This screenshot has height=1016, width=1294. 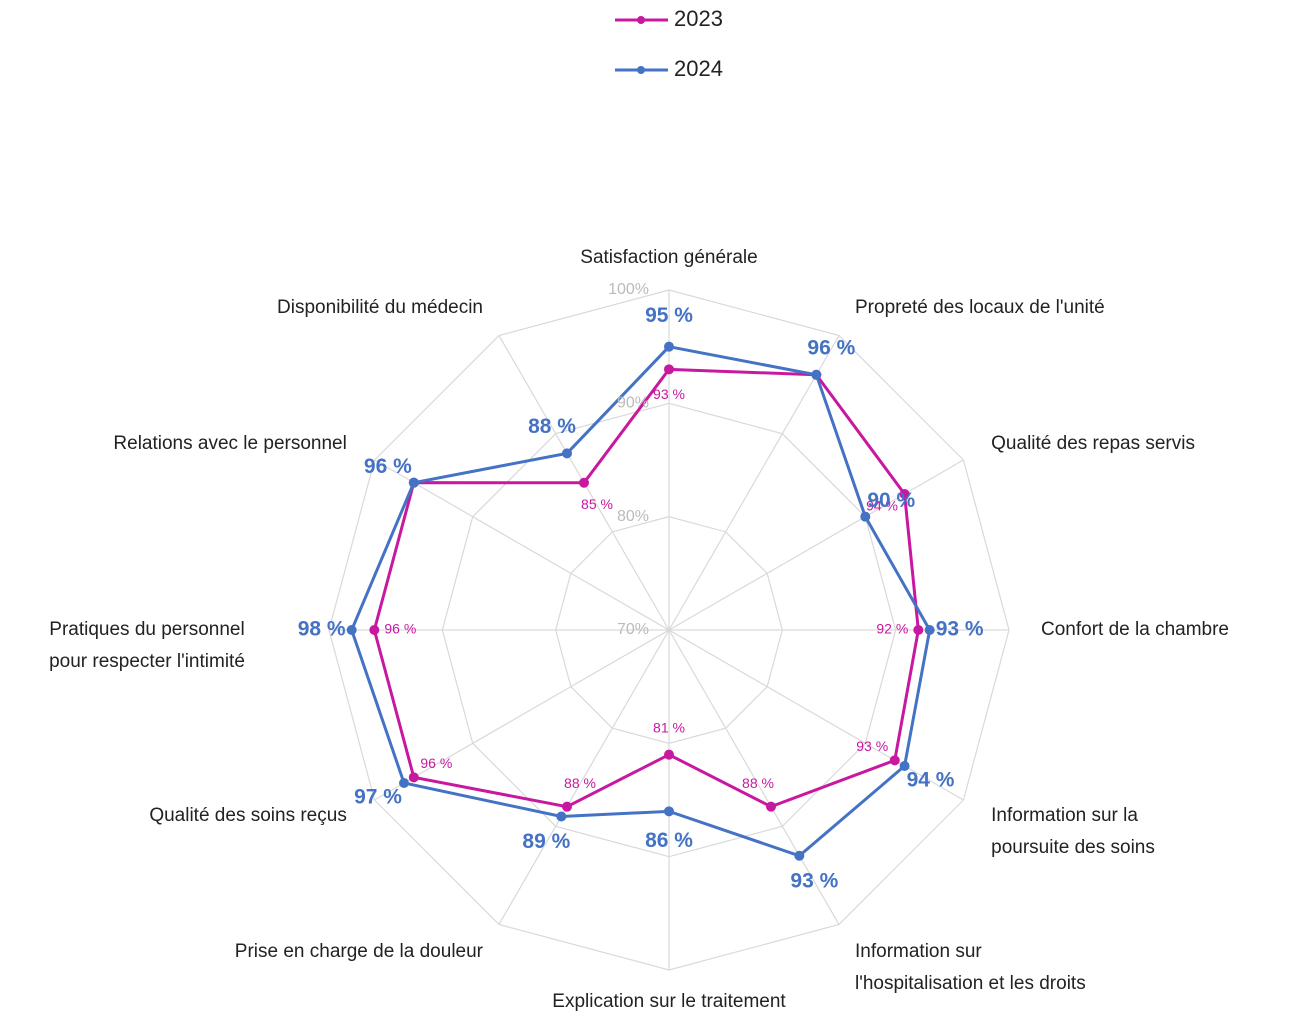 I want to click on grid-ring, so click(x=669, y=630).